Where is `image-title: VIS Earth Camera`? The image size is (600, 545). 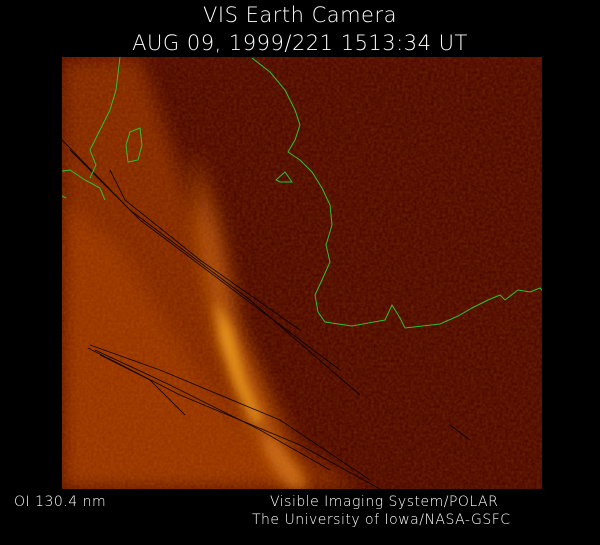 image-title: VIS Earth Camera is located at coordinates (300, 15).